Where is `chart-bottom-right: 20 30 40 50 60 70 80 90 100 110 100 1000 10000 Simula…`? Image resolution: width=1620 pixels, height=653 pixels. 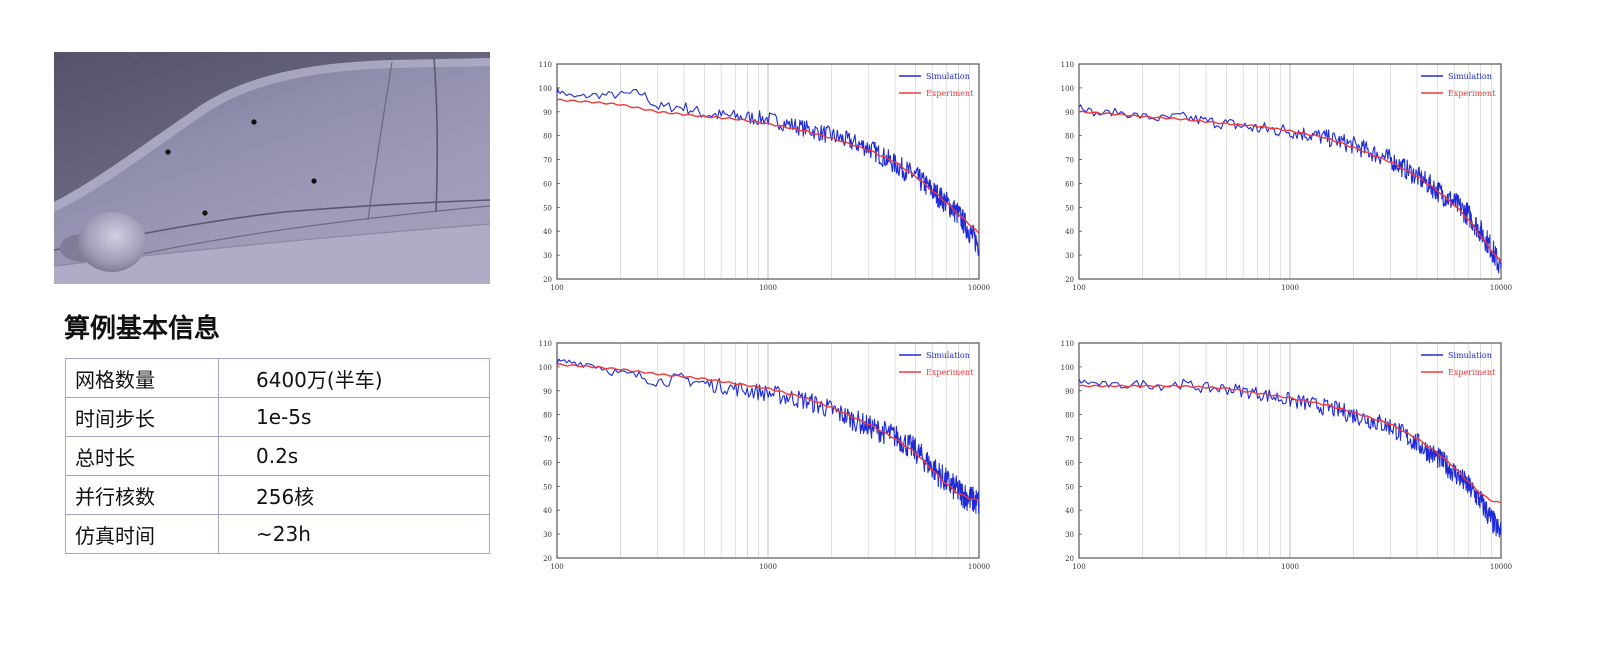 chart-bottom-right: 20 30 40 50 60 70 80 90 100 110 100 1000 10000 Simula… is located at coordinates (1286, 455).